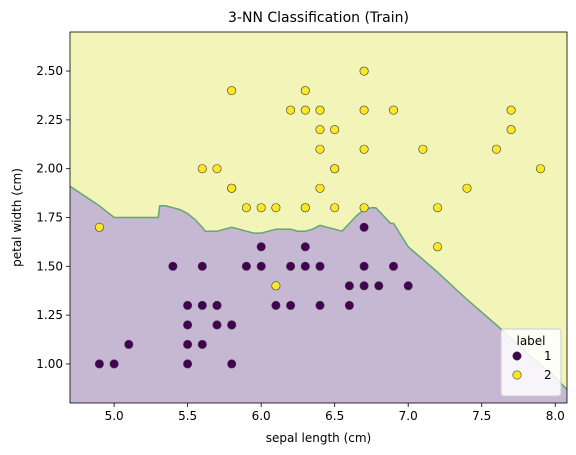 The image size is (576, 455). Describe the element at coordinates (318, 18) in the screenshot. I see `chart-title: 3-NN Classification (Train)` at that location.